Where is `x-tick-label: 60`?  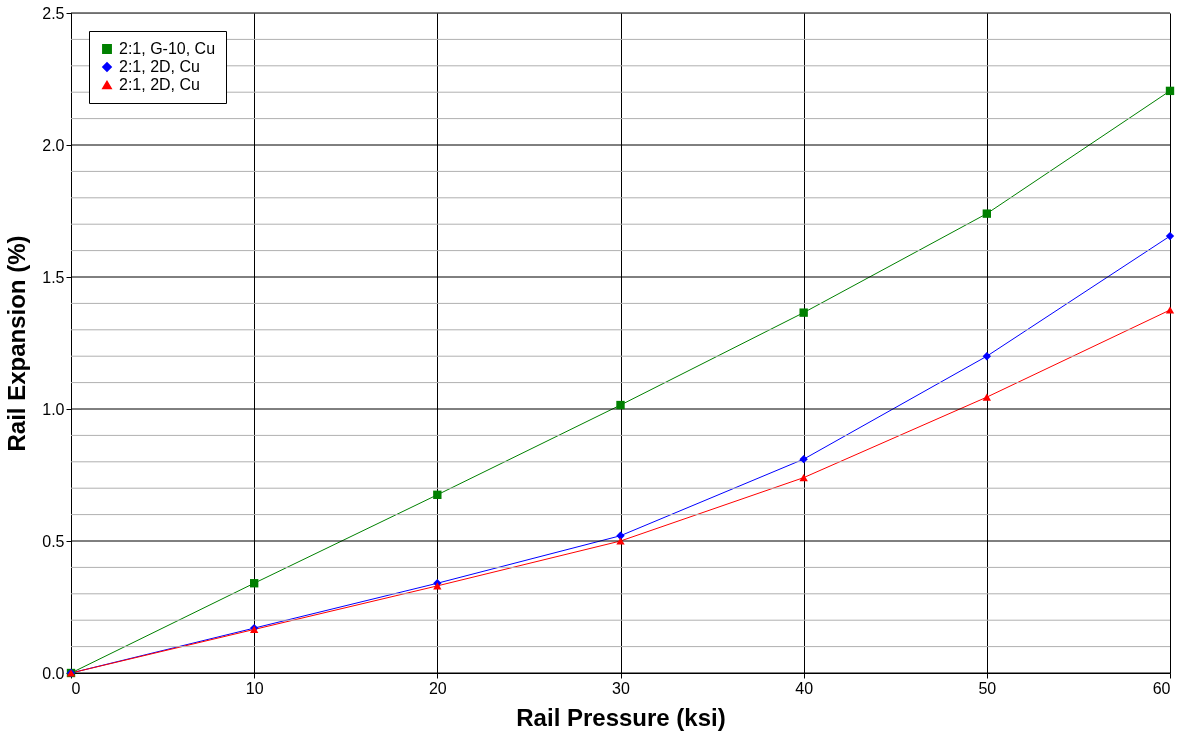
x-tick-label: 60 is located at coordinates (1161, 688).